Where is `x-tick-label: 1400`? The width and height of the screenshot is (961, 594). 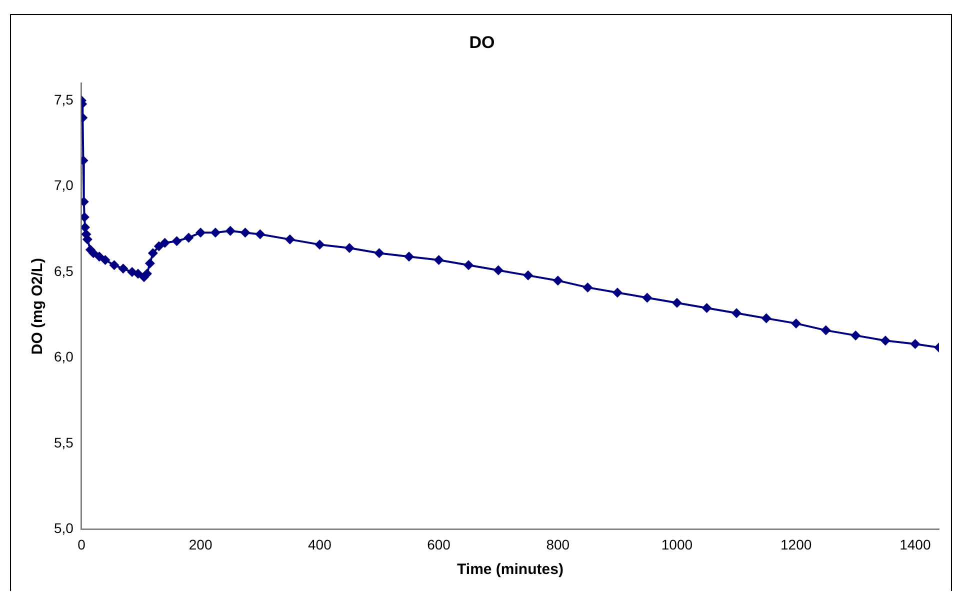 x-tick-label: 1400 is located at coordinates (915, 544).